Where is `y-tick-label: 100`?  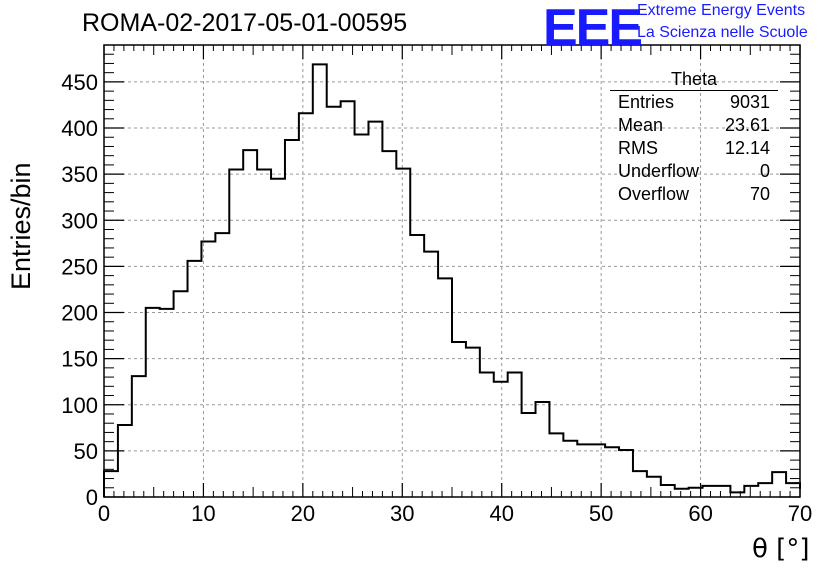 y-tick-label: 100 is located at coordinates (79, 405).